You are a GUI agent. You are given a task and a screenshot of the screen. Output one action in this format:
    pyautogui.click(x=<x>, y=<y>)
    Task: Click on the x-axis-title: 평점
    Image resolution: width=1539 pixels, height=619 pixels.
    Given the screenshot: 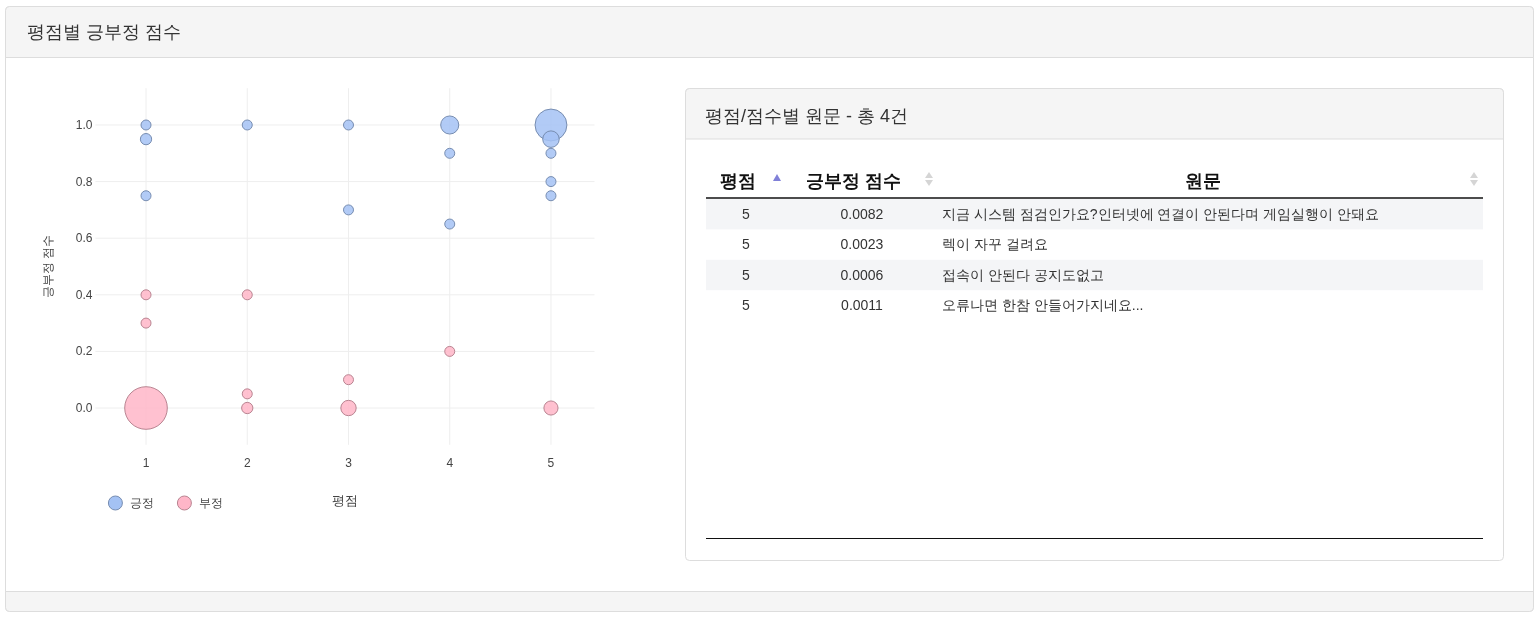 What is the action you would take?
    pyautogui.click(x=344, y=500)
    